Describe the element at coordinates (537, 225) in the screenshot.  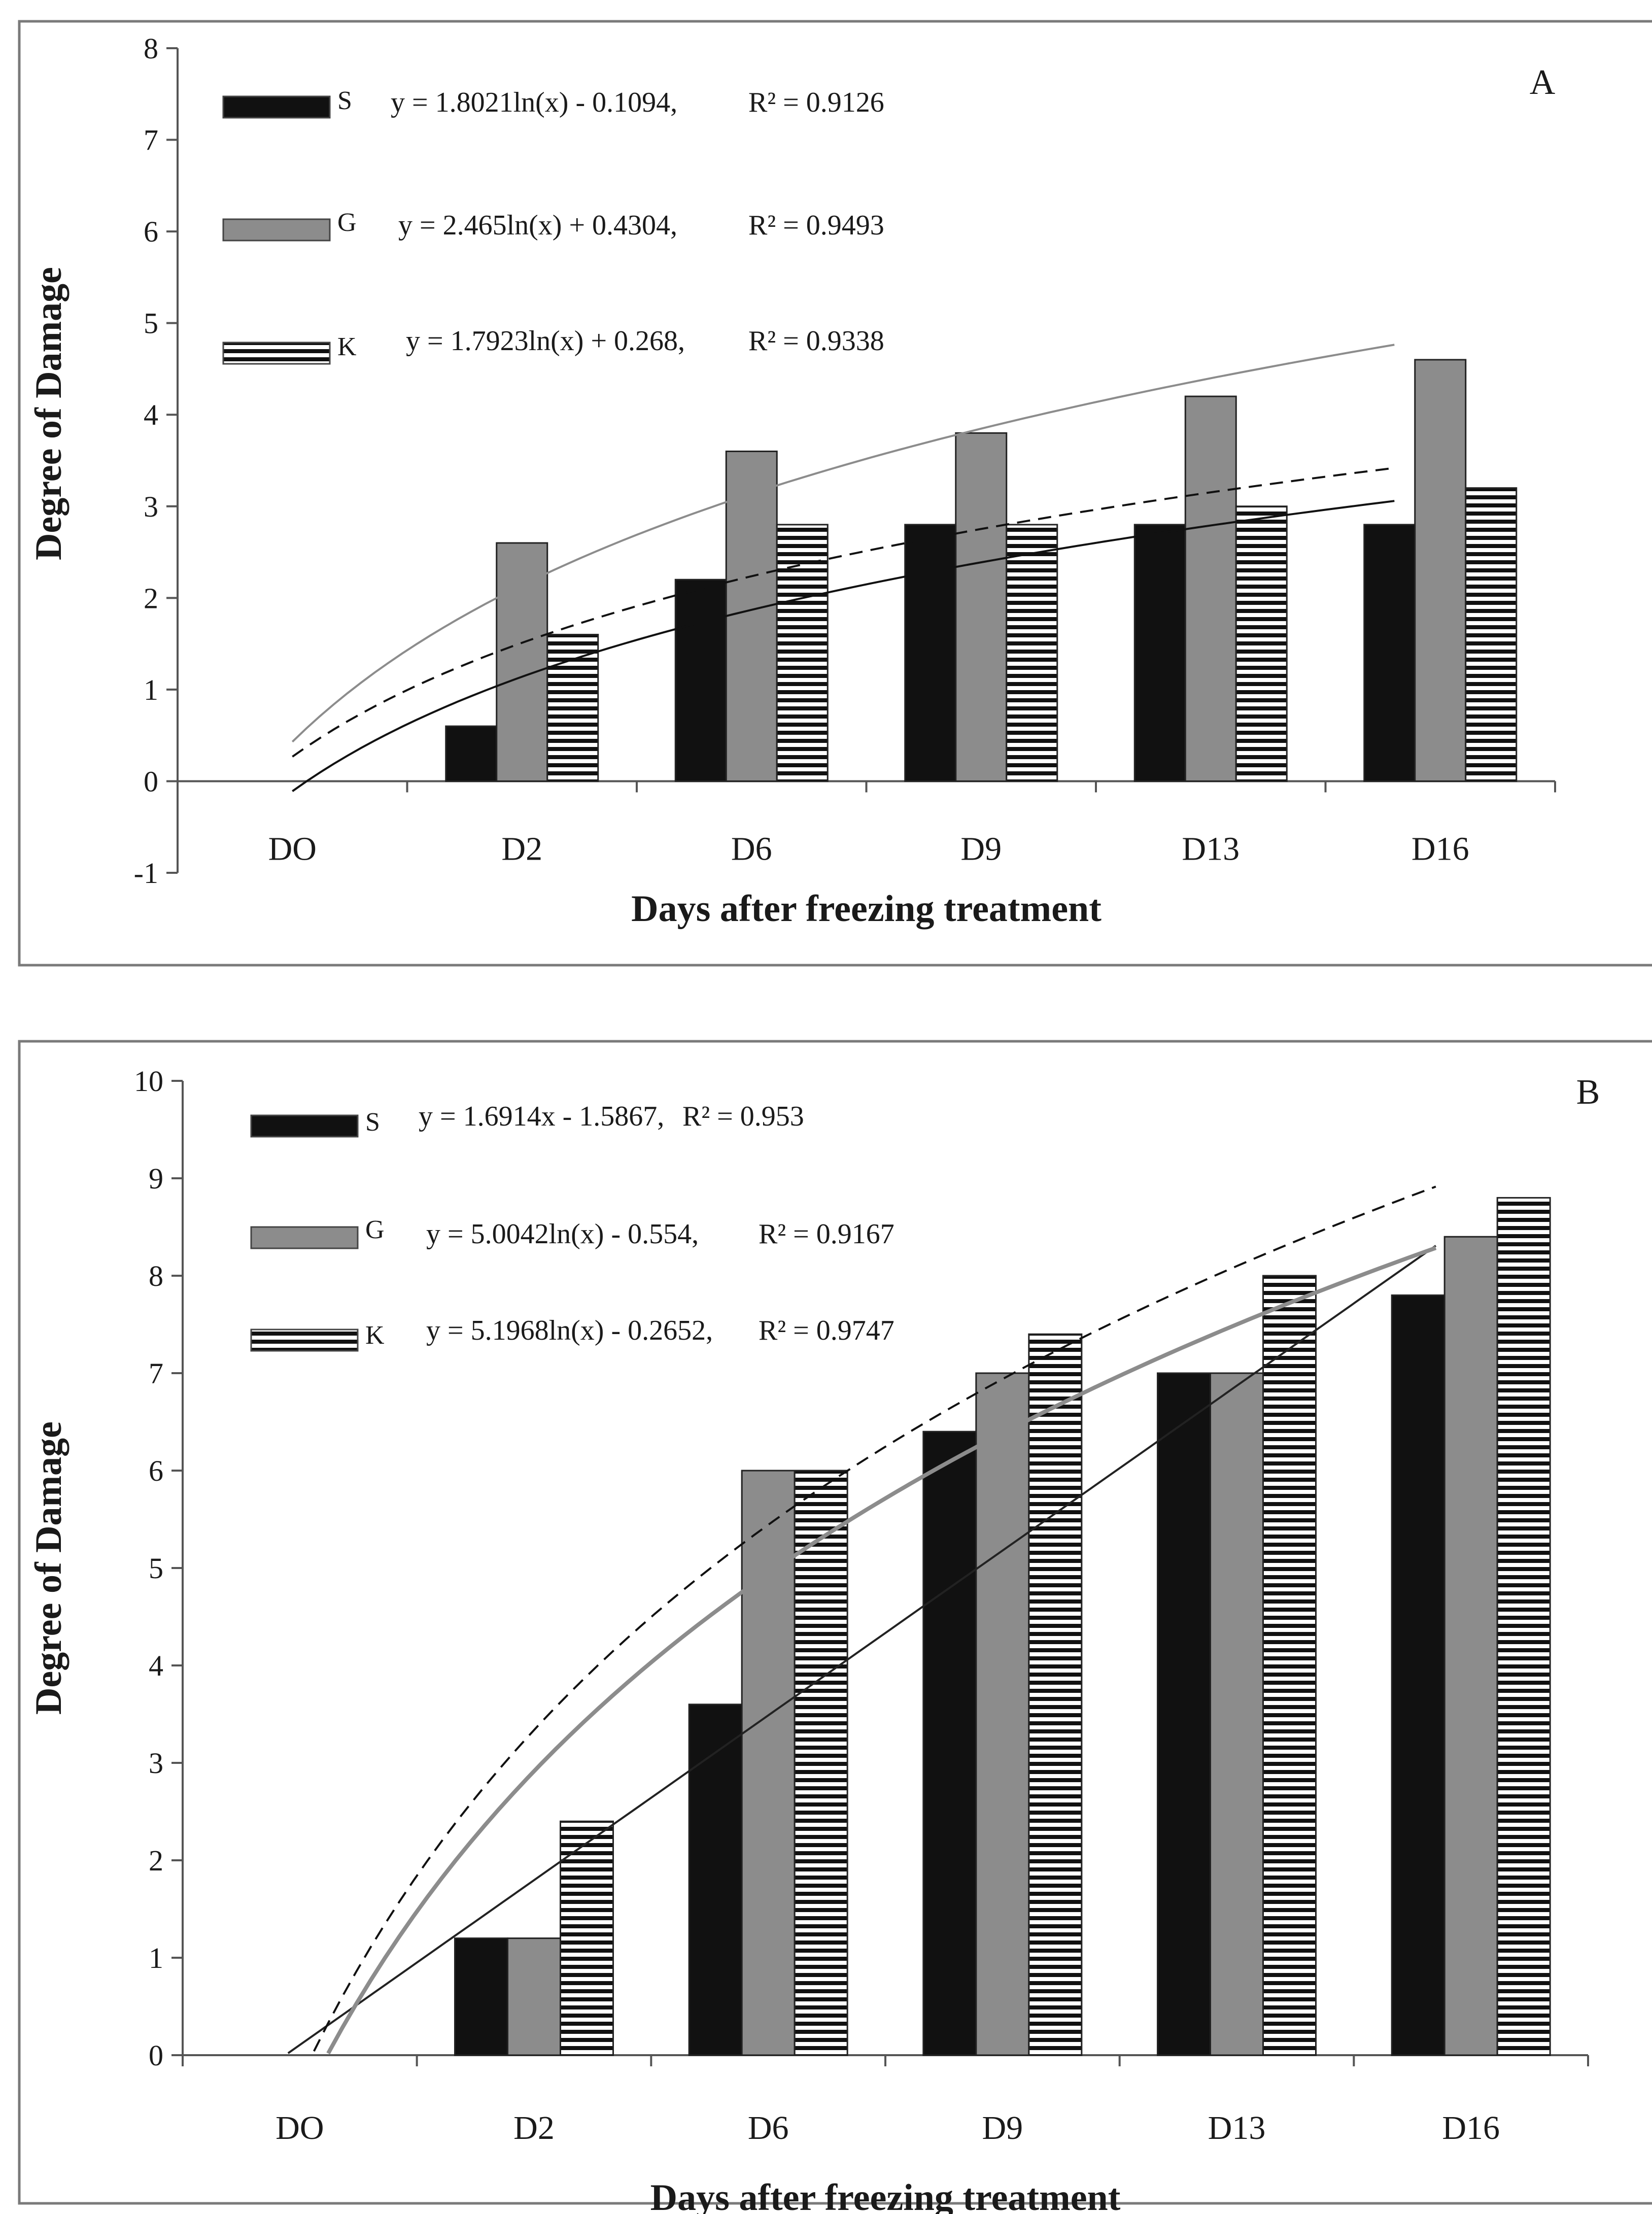
I see `trendline-equation-g: y = 2.465ln(x) + 0.4304,` at that location.